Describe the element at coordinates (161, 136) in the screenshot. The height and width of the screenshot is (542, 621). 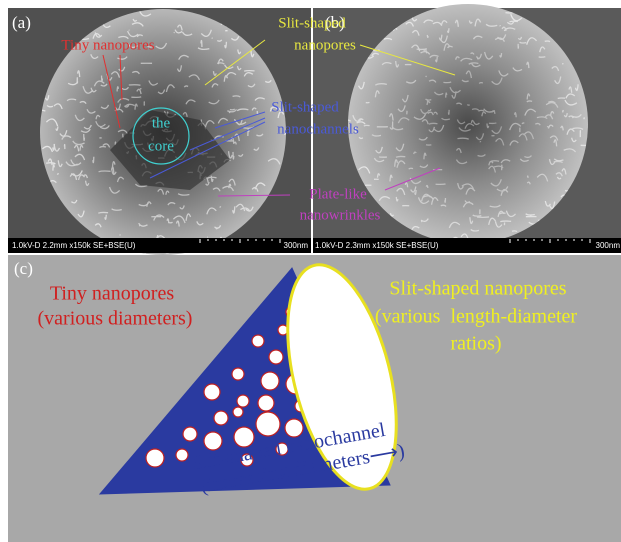
I see `core-circle` at that location.